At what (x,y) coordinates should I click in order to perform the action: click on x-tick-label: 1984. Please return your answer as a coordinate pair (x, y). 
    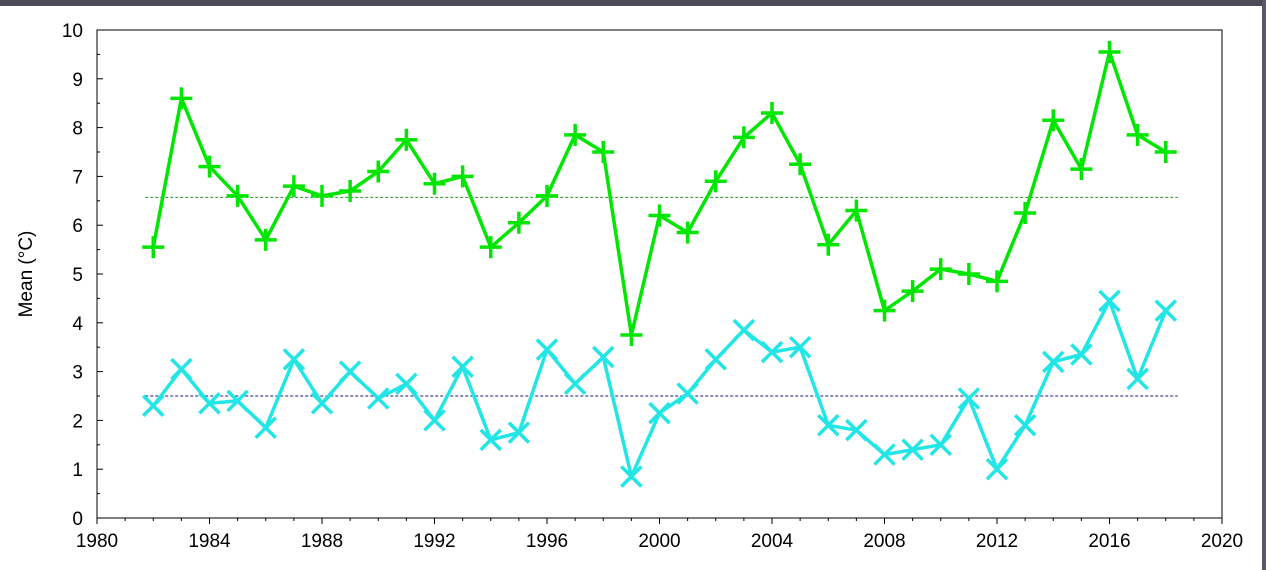
    Looking at the image, I should click on (209, 541).